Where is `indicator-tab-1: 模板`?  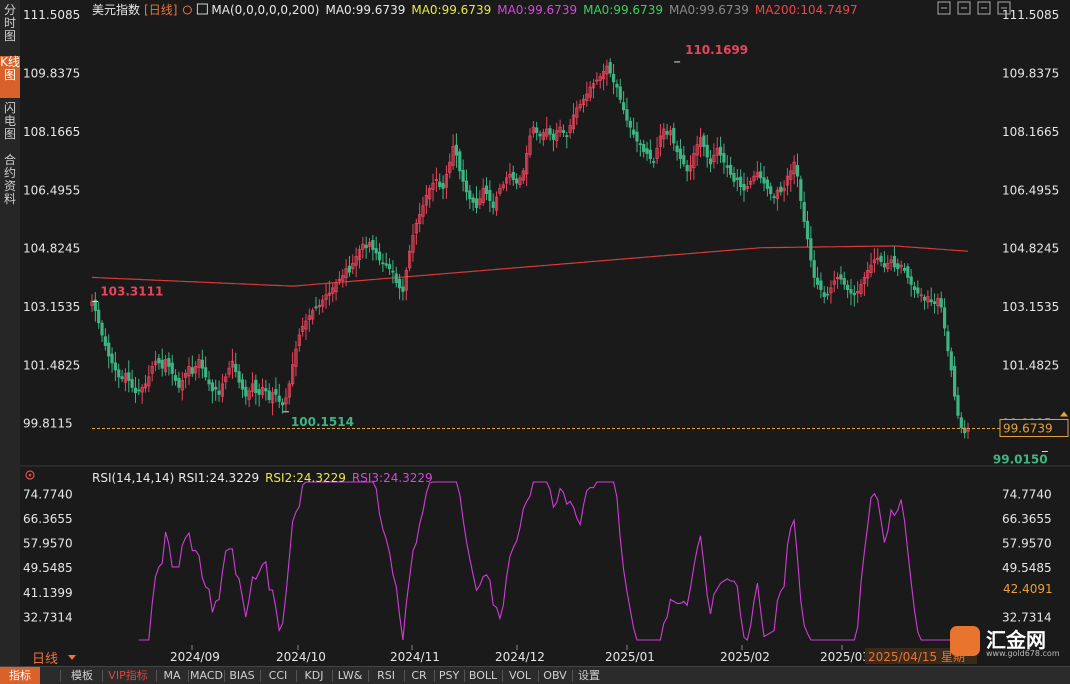 indicator-tab-1: 模板 is located at coordinates (82, 675).